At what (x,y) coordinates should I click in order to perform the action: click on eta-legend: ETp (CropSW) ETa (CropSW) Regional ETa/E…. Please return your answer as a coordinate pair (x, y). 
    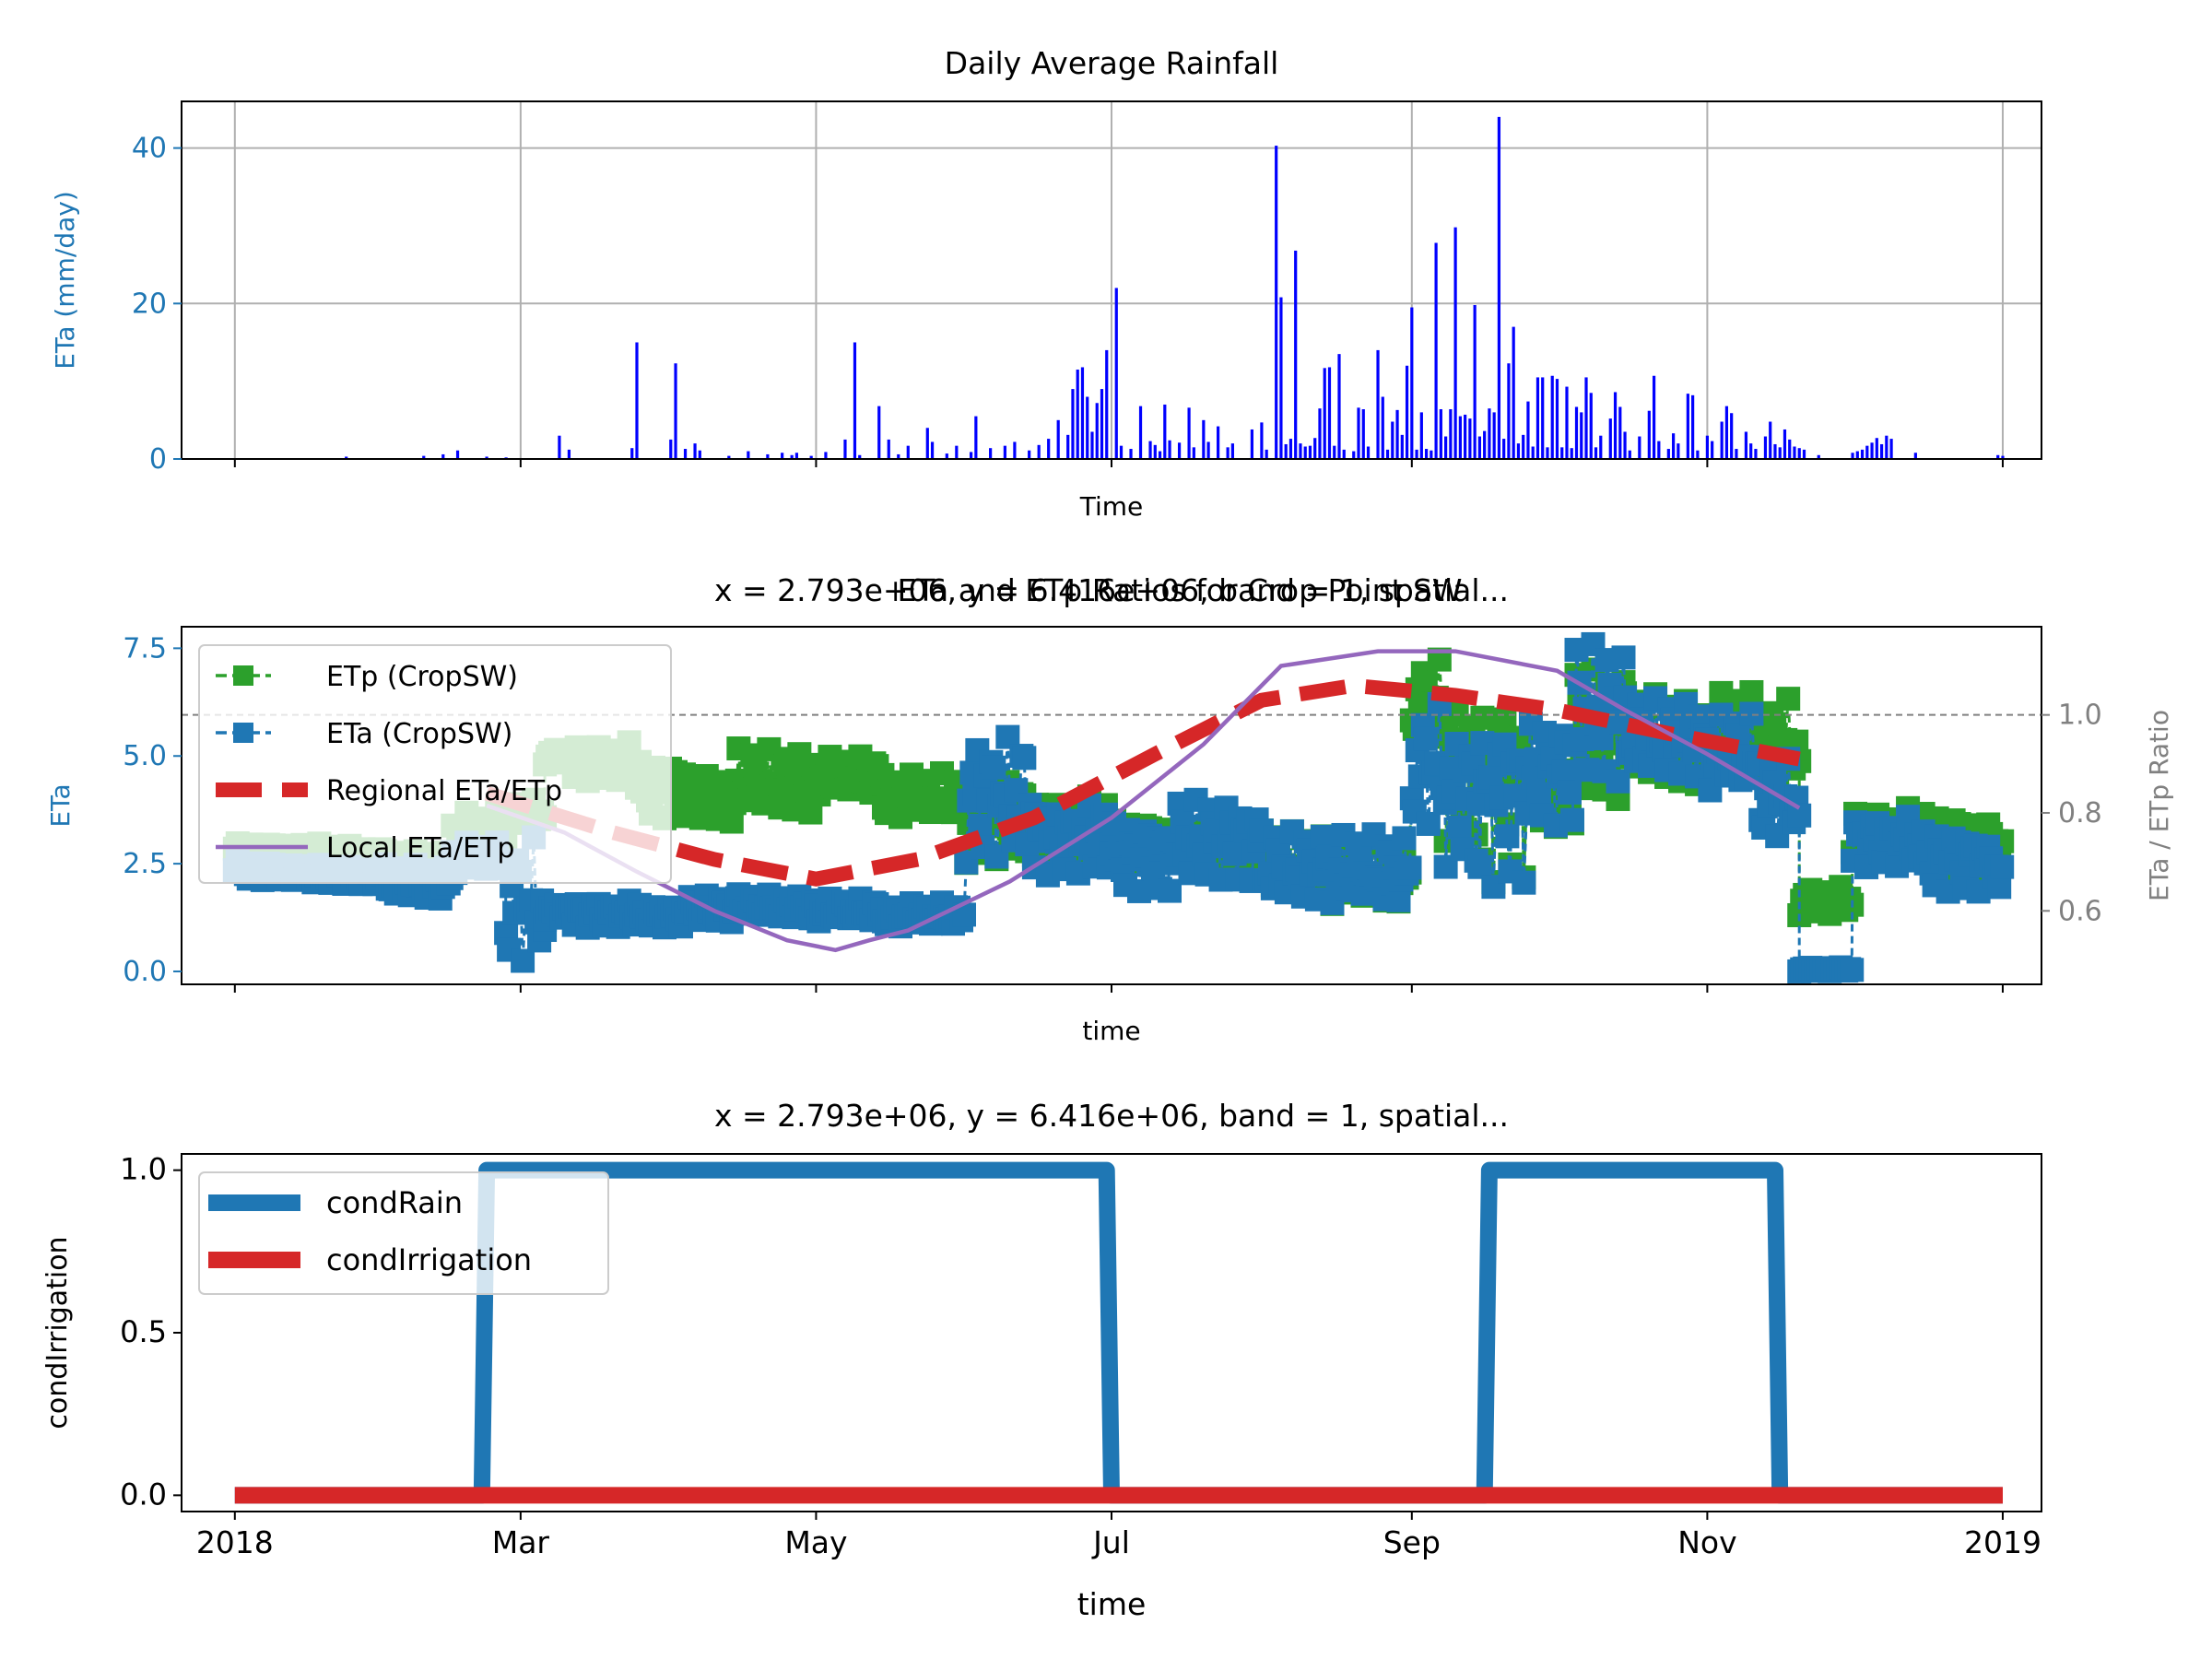
    Looking at the image, I should click on (435, 764).